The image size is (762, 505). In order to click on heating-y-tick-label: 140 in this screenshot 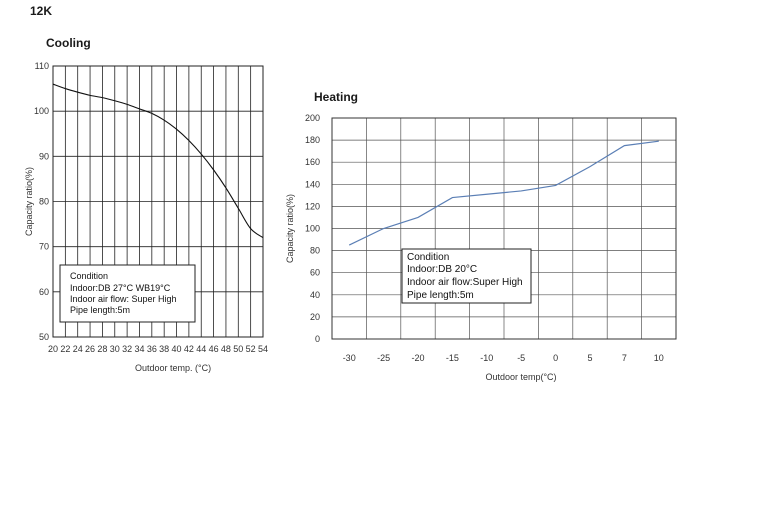, I will do `click(312, 184)`.